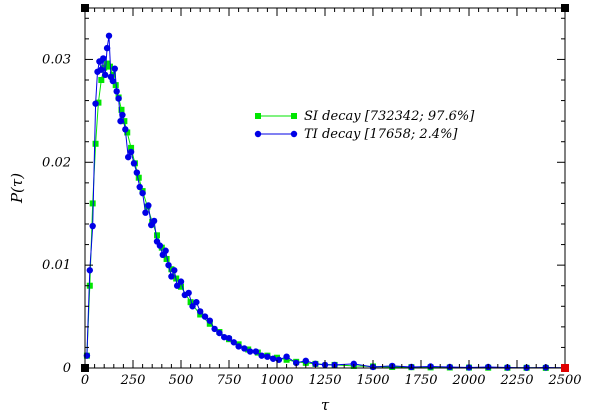 The height and width of the screenshot is (416, 590). Describe the element at coordinates (276, 380) in the screenshot. I see `x-tick-label: 1000` at that location.